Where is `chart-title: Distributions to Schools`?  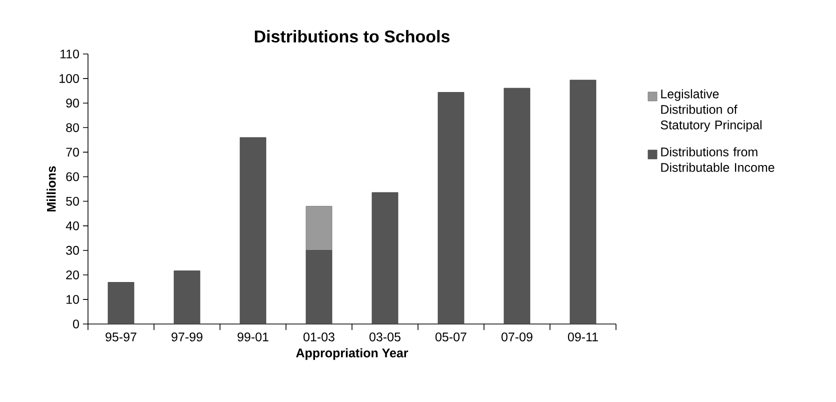
chart-title: Distributions to Schools is located at coordinates (352, 36).